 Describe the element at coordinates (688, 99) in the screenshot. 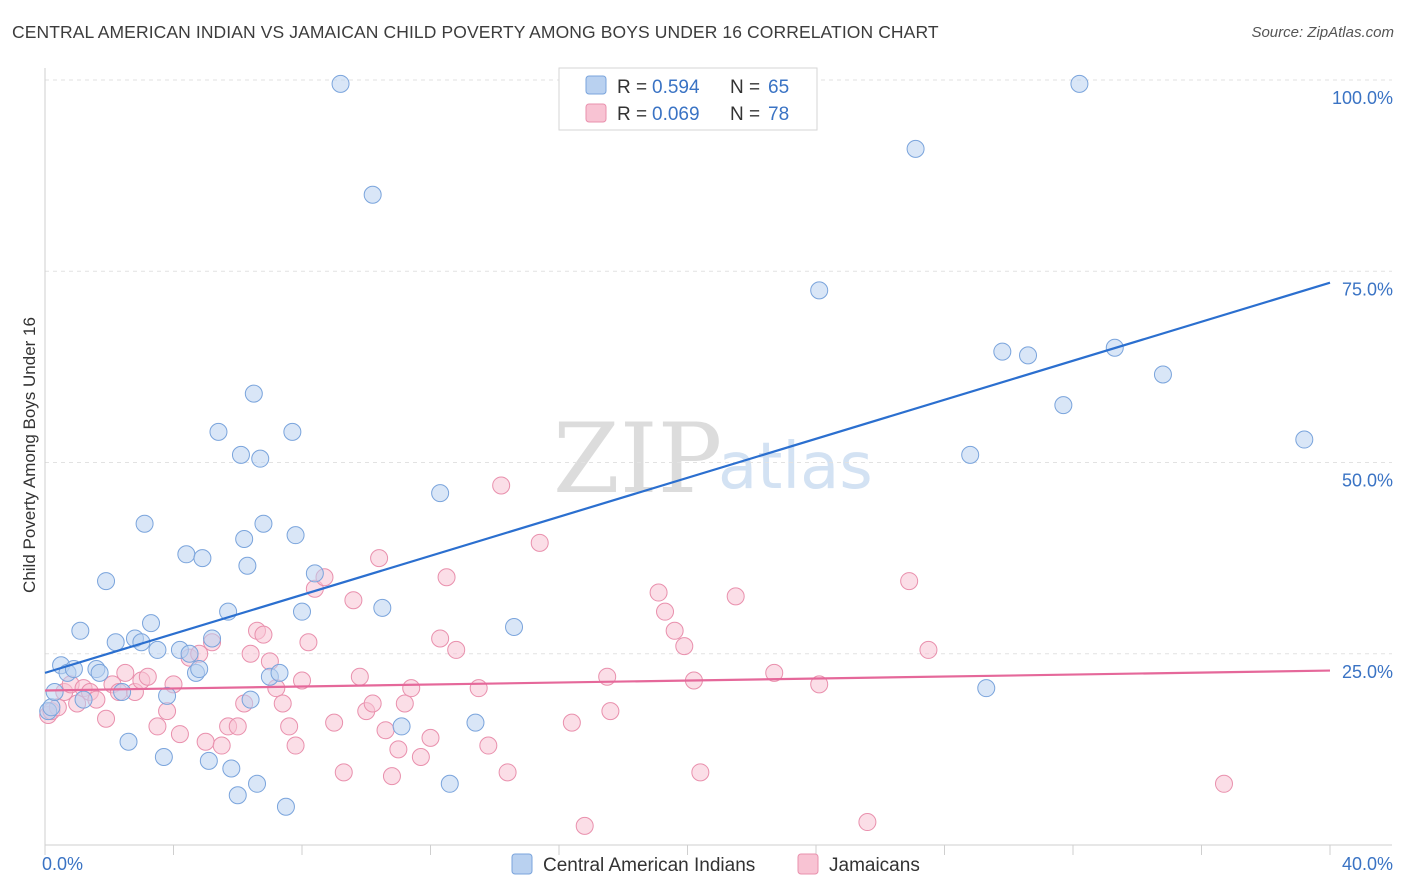

I see `stats-legend: R = 0.594 N = 65 R = 0.069 N = 78` at that location.